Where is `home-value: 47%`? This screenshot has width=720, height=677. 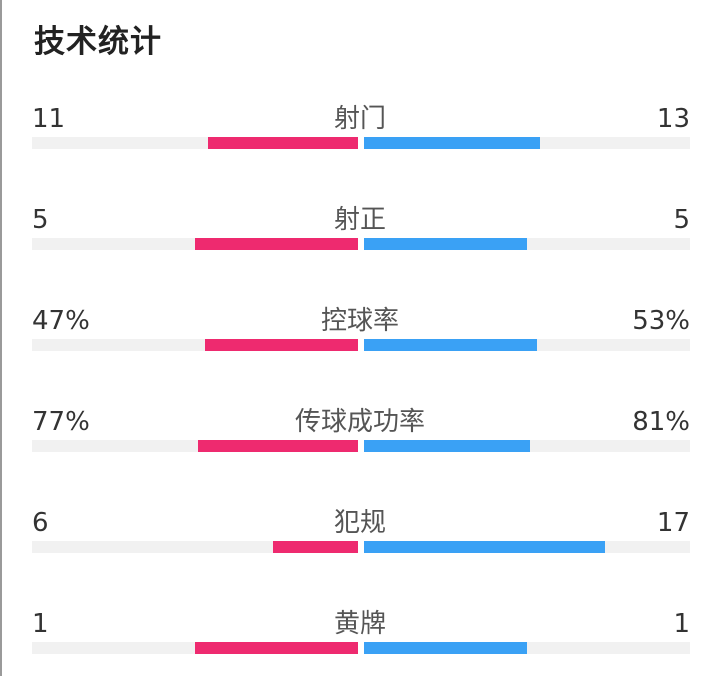 home-value: 47% is located at coordinates (61, 321).